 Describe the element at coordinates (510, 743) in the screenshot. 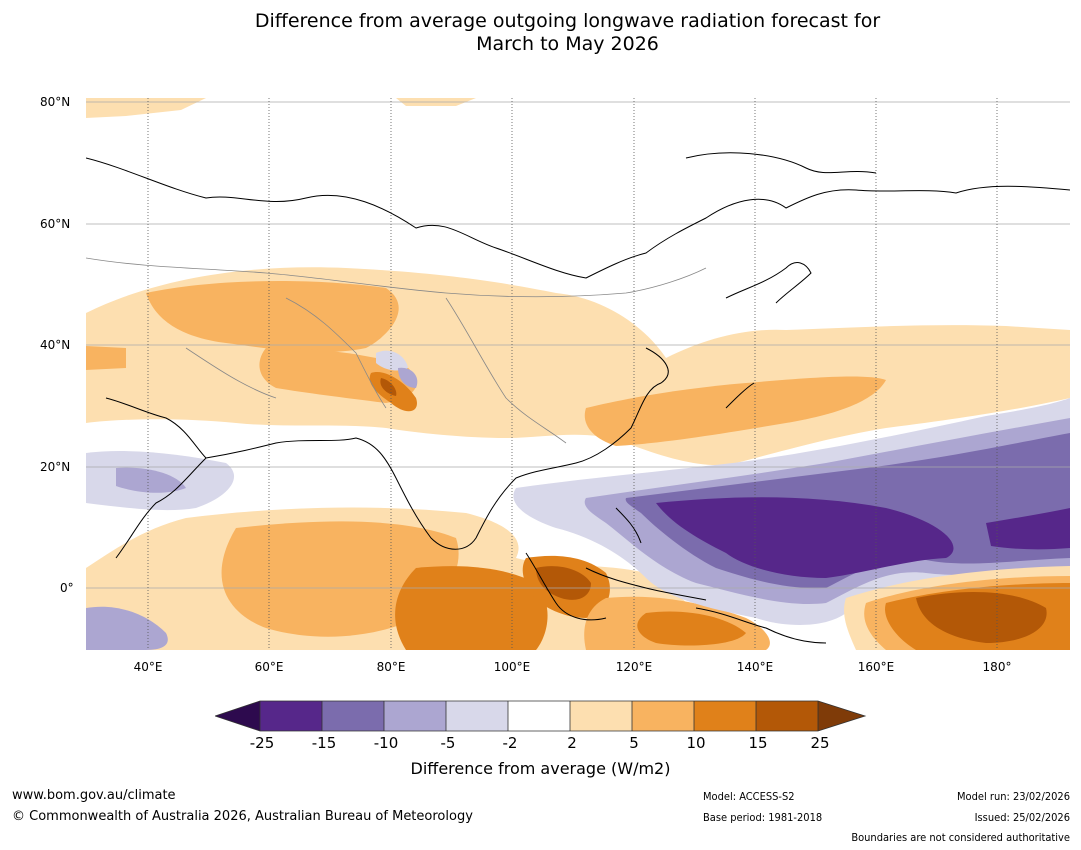

I see `colorbar-tick: -2` at that location.